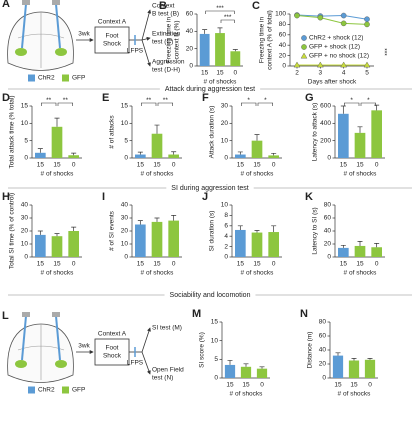 This screenshot has width=420, height=428. What do you see at coordinates (228, 17) in the screenshot?
I see `significance-label: ***` at bounding box center [228, 17].